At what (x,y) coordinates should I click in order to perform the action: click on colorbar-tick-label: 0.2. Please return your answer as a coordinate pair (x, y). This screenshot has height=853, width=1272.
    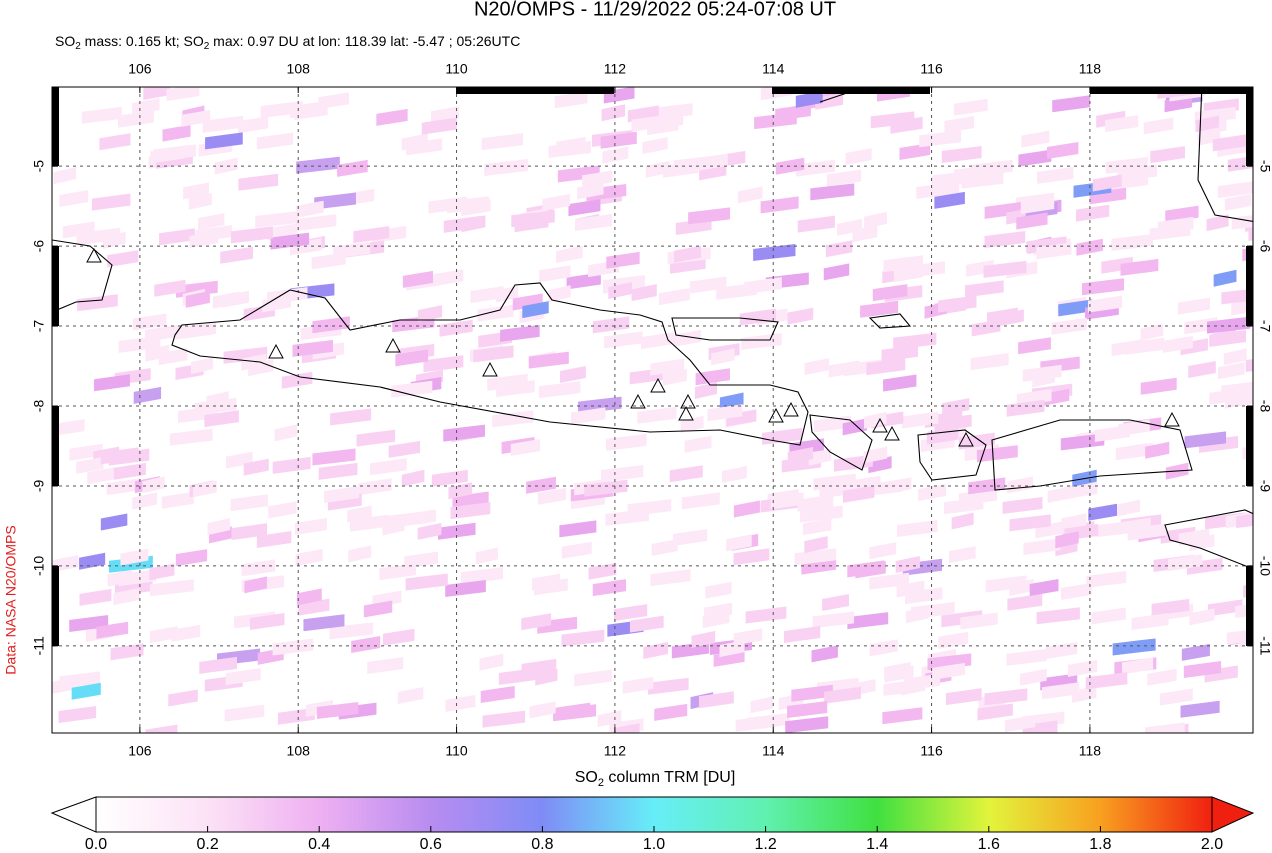
    Looking at the image, I should click on (207, 844).